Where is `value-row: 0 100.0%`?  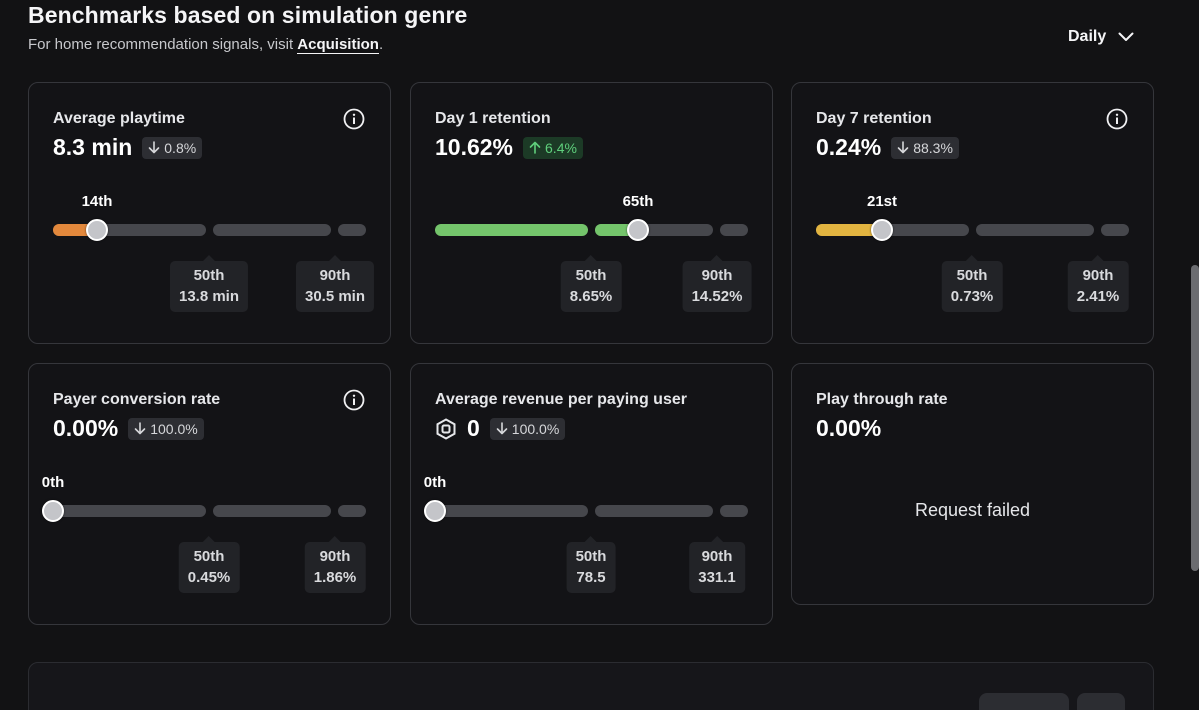 value-row: 0 100.0% is located at coordinates (500, 428).